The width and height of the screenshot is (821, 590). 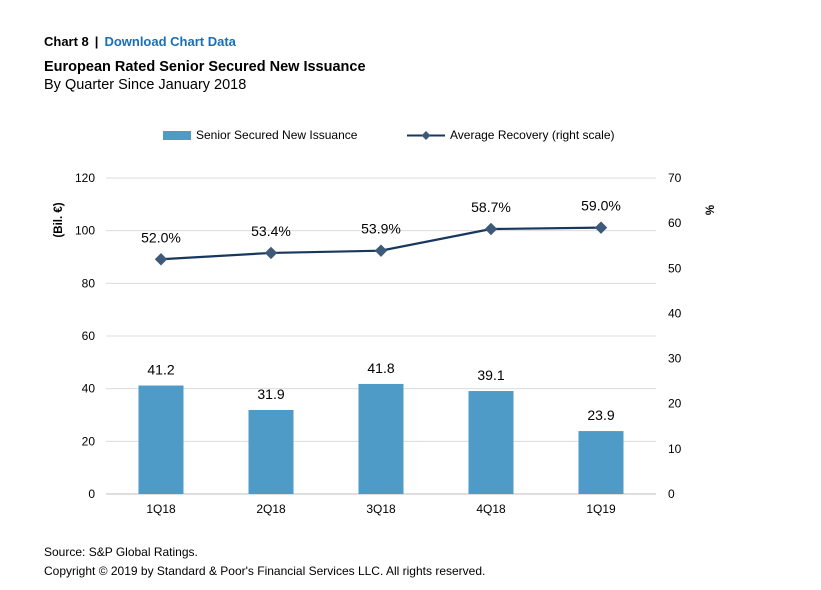 What do you see at coordinates (675, 404) in the screenshot?
I see `y2-tick-label: 20` at bounding box center [675, 404].